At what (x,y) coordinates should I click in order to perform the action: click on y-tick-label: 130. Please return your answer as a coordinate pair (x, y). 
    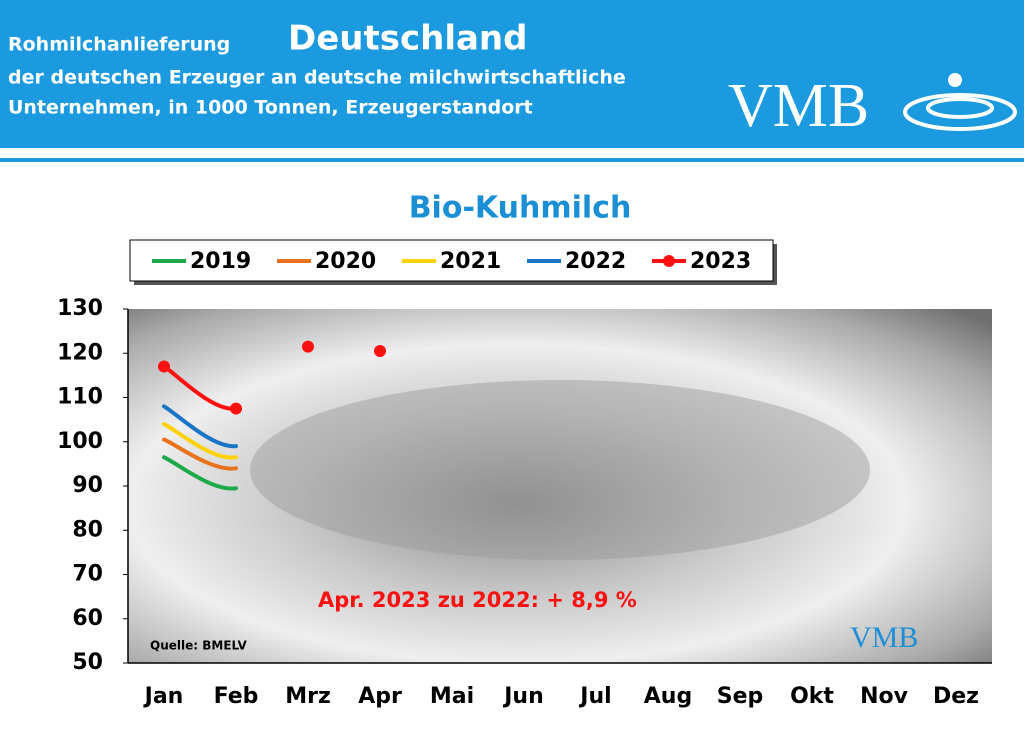
    Looking at the image, I should click on (80, 308).